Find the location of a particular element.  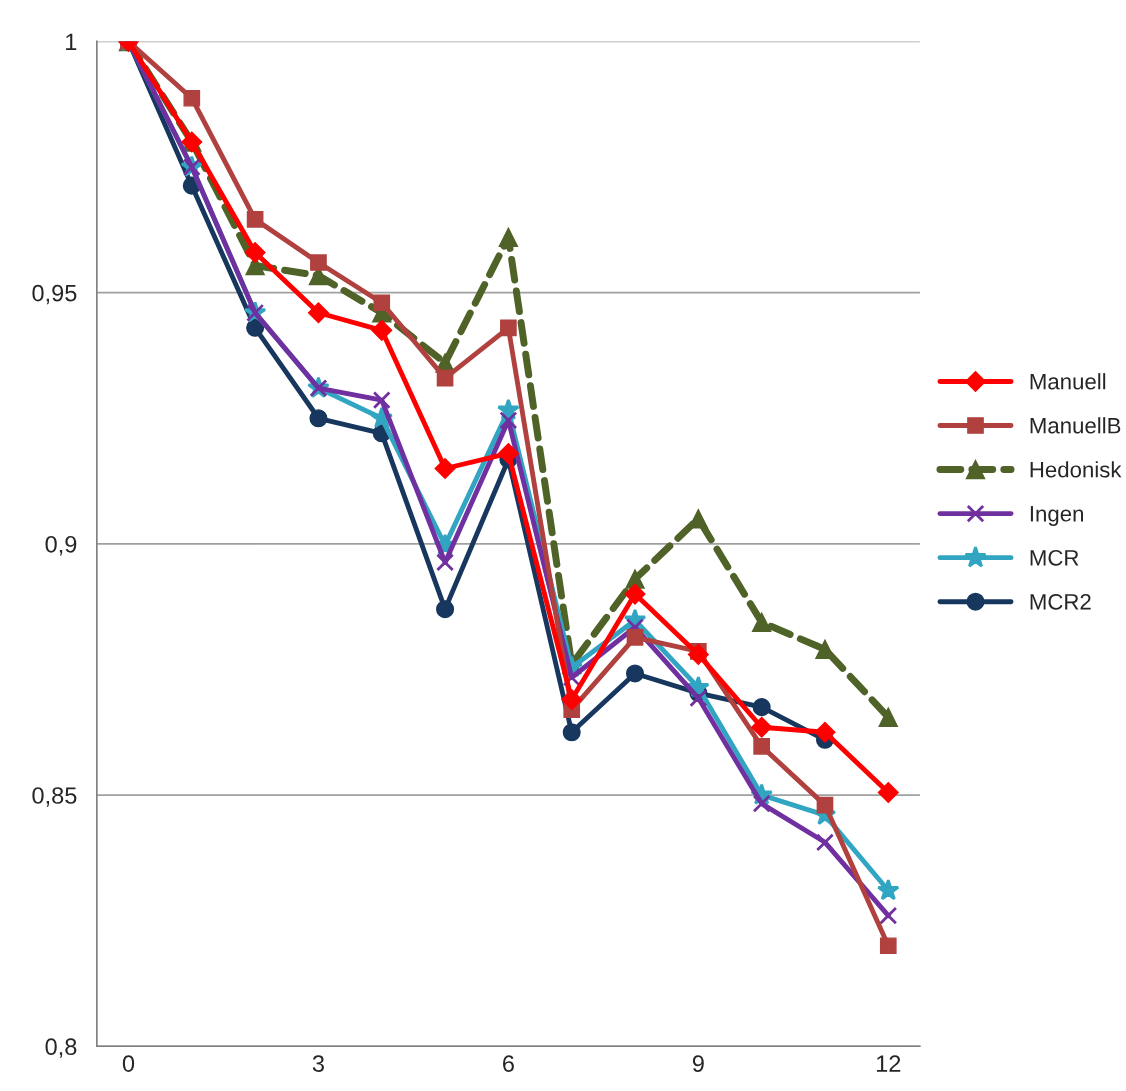

x-tick-label: 0 is located at coordinates (128, 1063).